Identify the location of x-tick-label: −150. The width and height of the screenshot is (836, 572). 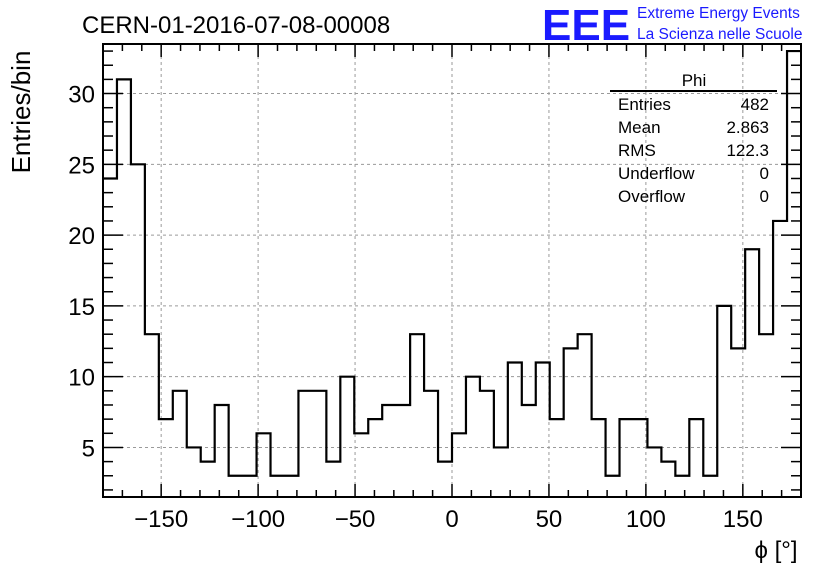
(161, 519).